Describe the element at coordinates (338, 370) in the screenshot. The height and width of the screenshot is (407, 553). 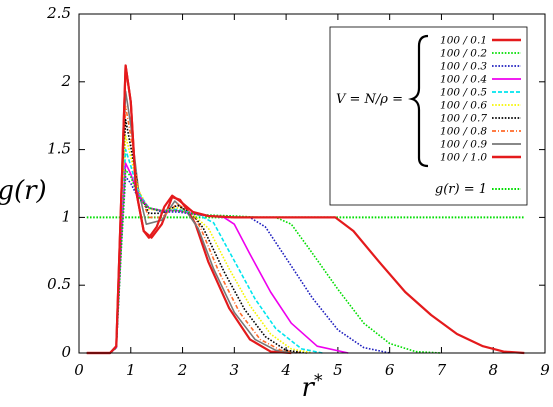
I see `x-tick-label: 5` at that location.